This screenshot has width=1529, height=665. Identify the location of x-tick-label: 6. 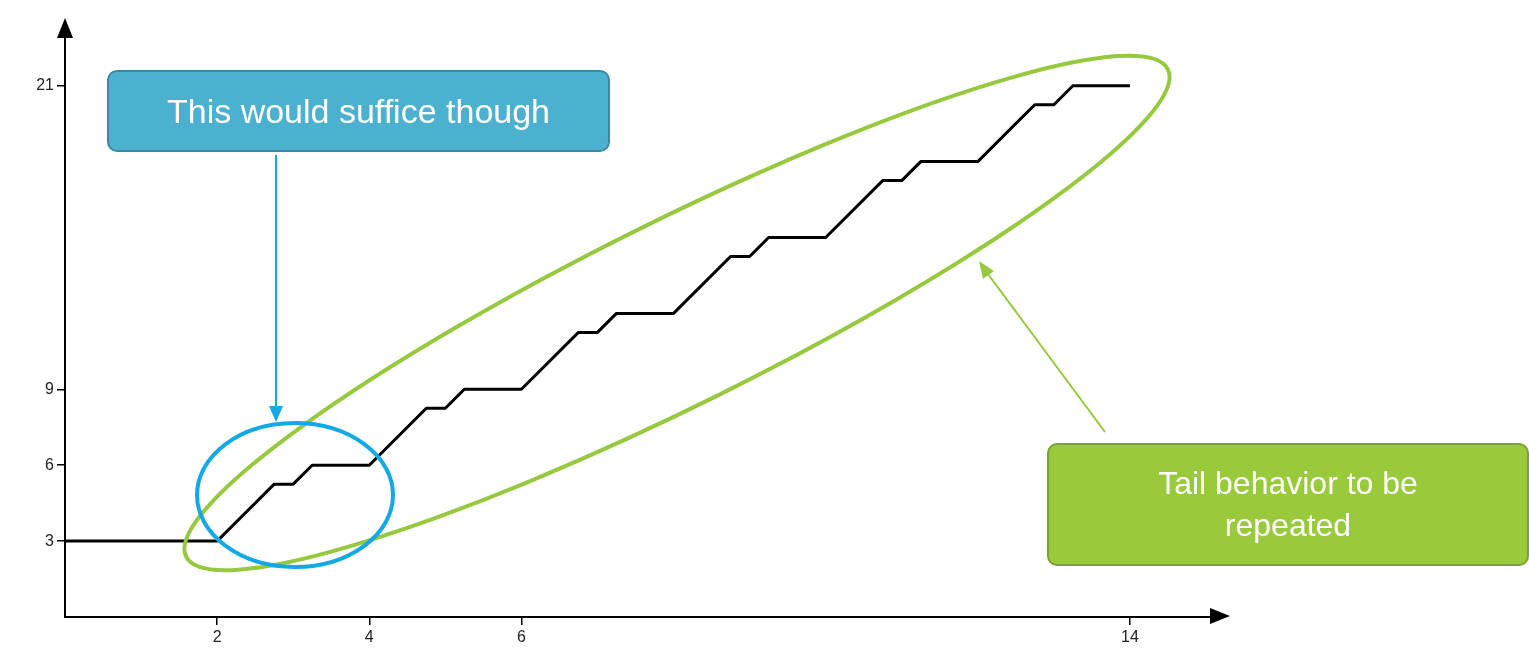
(521, 637).